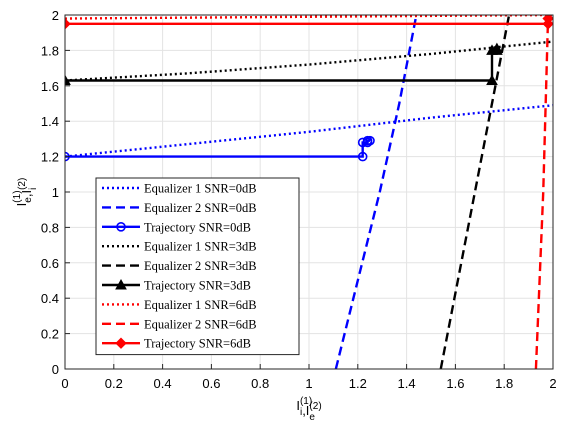  I want to click on y-tick-label: 0, so click(55, 369).